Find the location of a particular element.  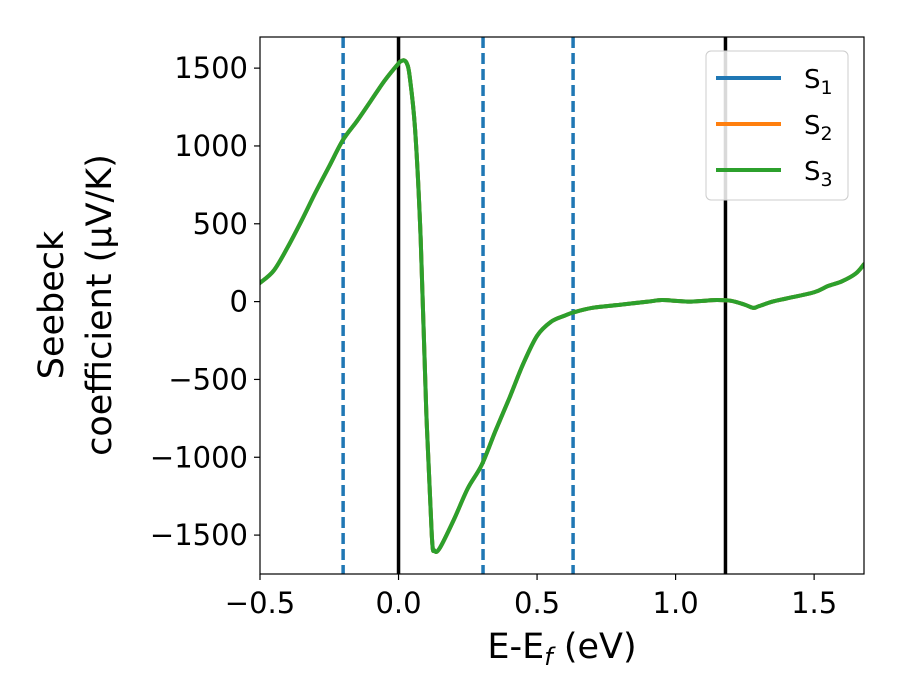

y-tick-label: 500 is located at coordinates (220, 224).